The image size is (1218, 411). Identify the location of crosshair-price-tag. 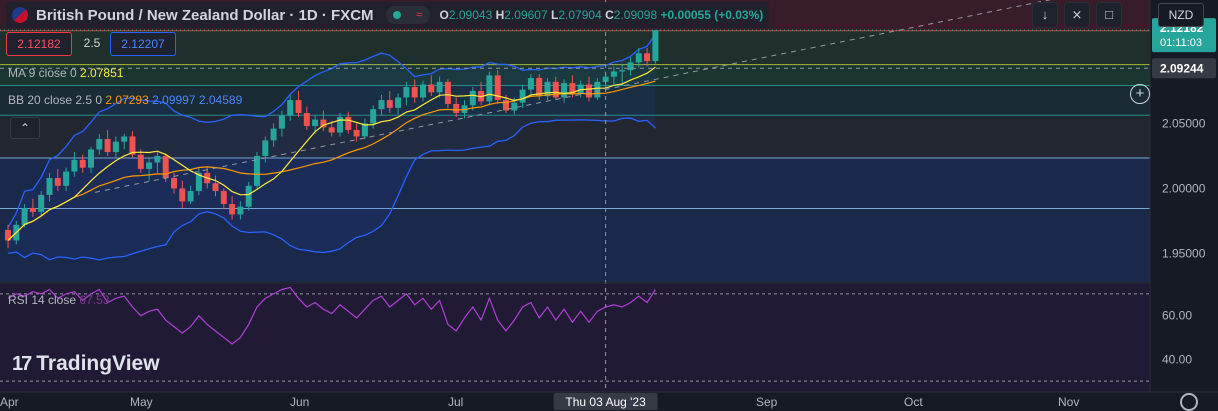
(1184, 68).